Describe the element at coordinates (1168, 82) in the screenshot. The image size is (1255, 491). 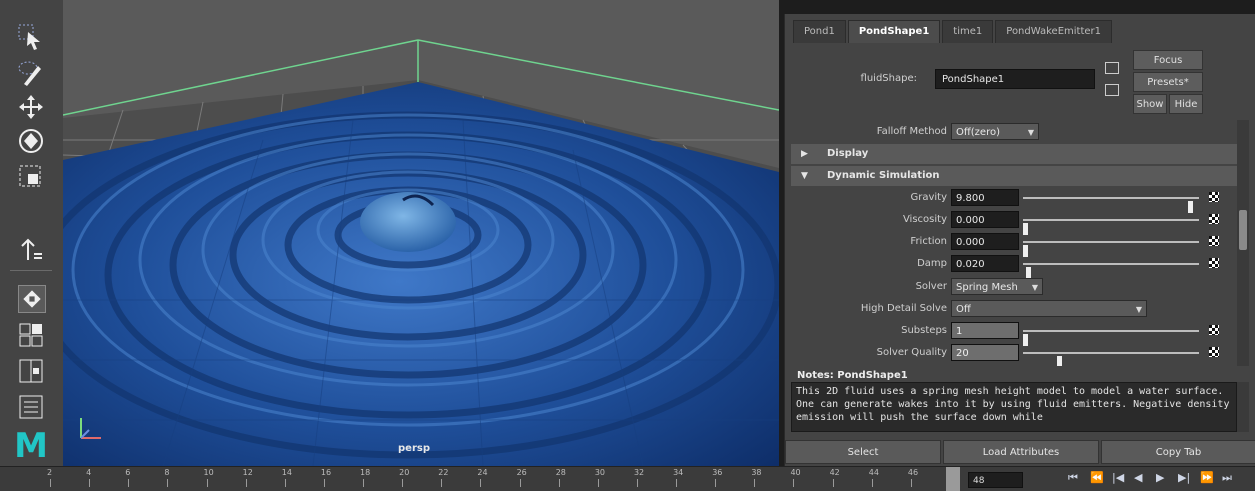
I see `presets-button: Presets*` at that location.